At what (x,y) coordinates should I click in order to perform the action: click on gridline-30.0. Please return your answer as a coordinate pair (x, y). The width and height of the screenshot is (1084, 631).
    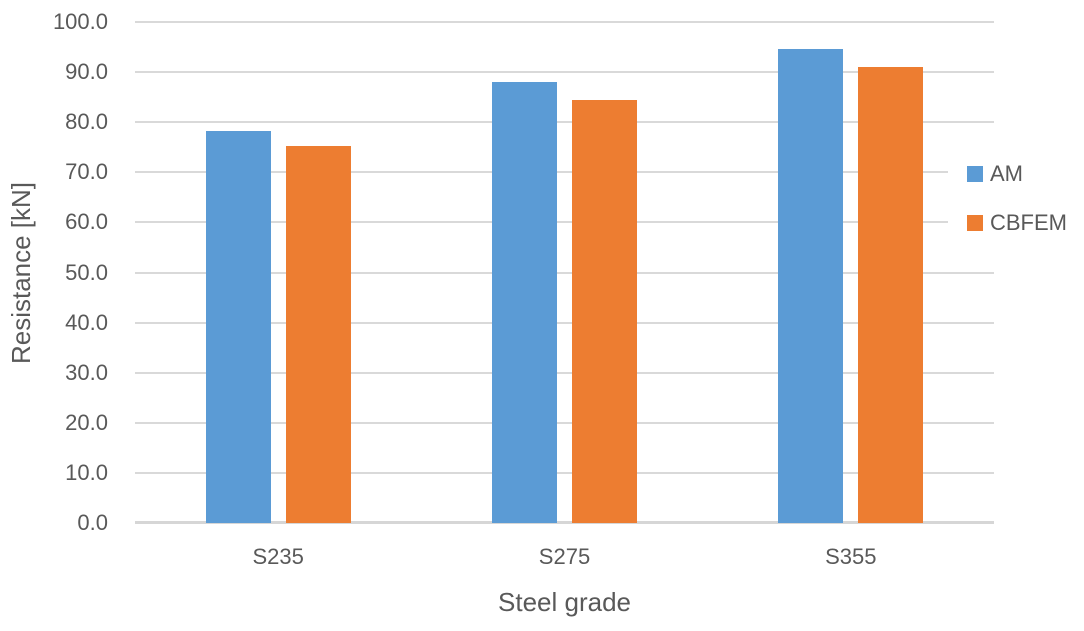
    Looking at the image, I should click on (564, 372).